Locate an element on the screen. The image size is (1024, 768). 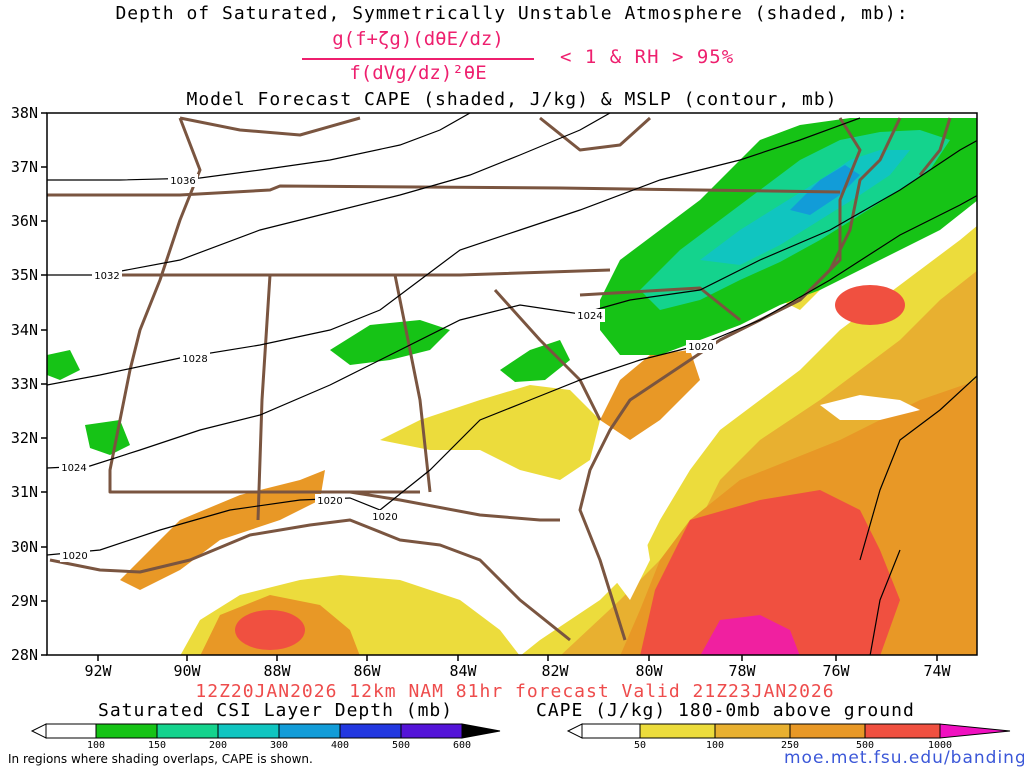
lat-label: 33N is located at coordinates (24, 384).